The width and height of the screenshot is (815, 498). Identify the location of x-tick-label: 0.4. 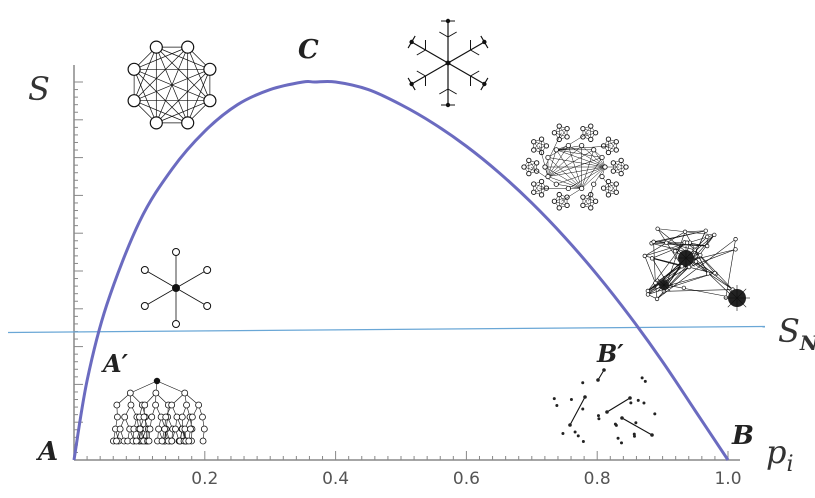
(335, 479).